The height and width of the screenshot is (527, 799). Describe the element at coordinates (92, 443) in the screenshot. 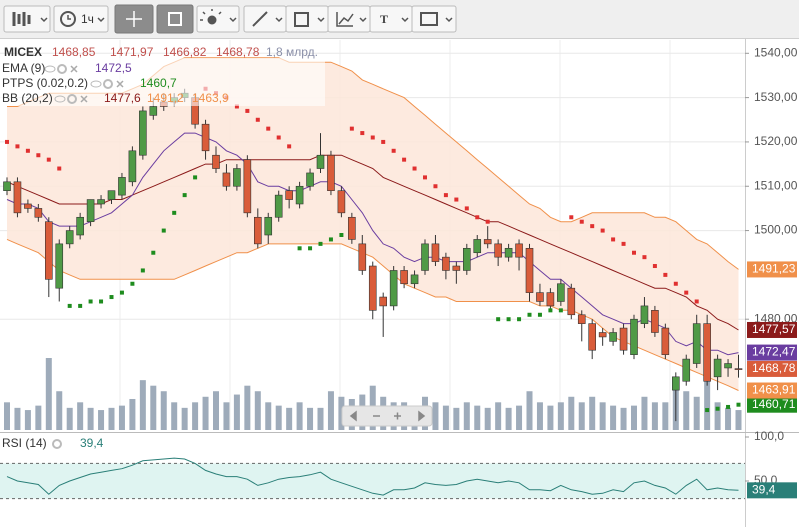

I see `rsi-value: 39,4` at that location.